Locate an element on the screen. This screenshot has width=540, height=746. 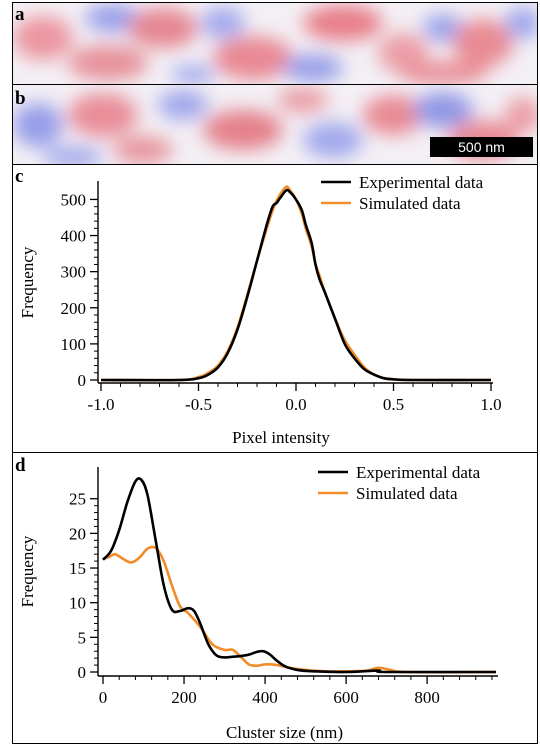
x-tick-label: 0 is located at coordinates (103, 697).